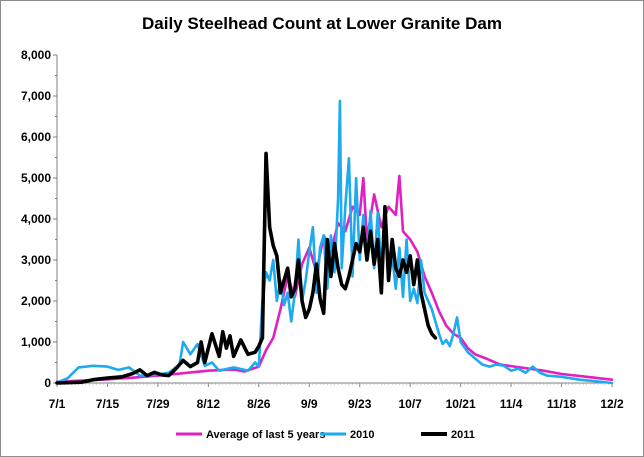  I want to click on y-tick-label: 8,000, so click(36, 55).